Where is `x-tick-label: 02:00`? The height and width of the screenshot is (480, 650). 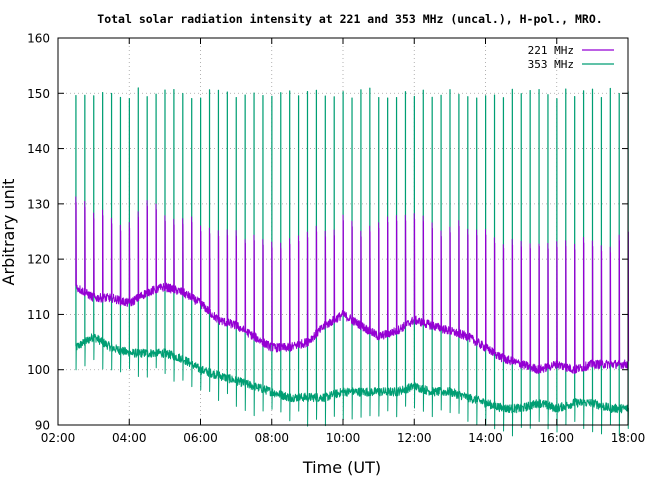 x-tick-label: 02:00 is located at coordinates (58, 438).